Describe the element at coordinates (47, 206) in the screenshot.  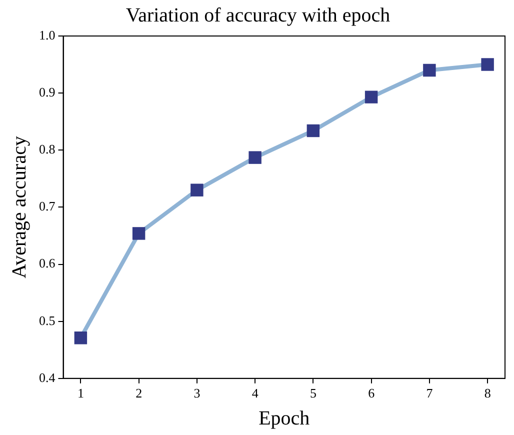
I see `y-tick-label: 0.7` at that location.